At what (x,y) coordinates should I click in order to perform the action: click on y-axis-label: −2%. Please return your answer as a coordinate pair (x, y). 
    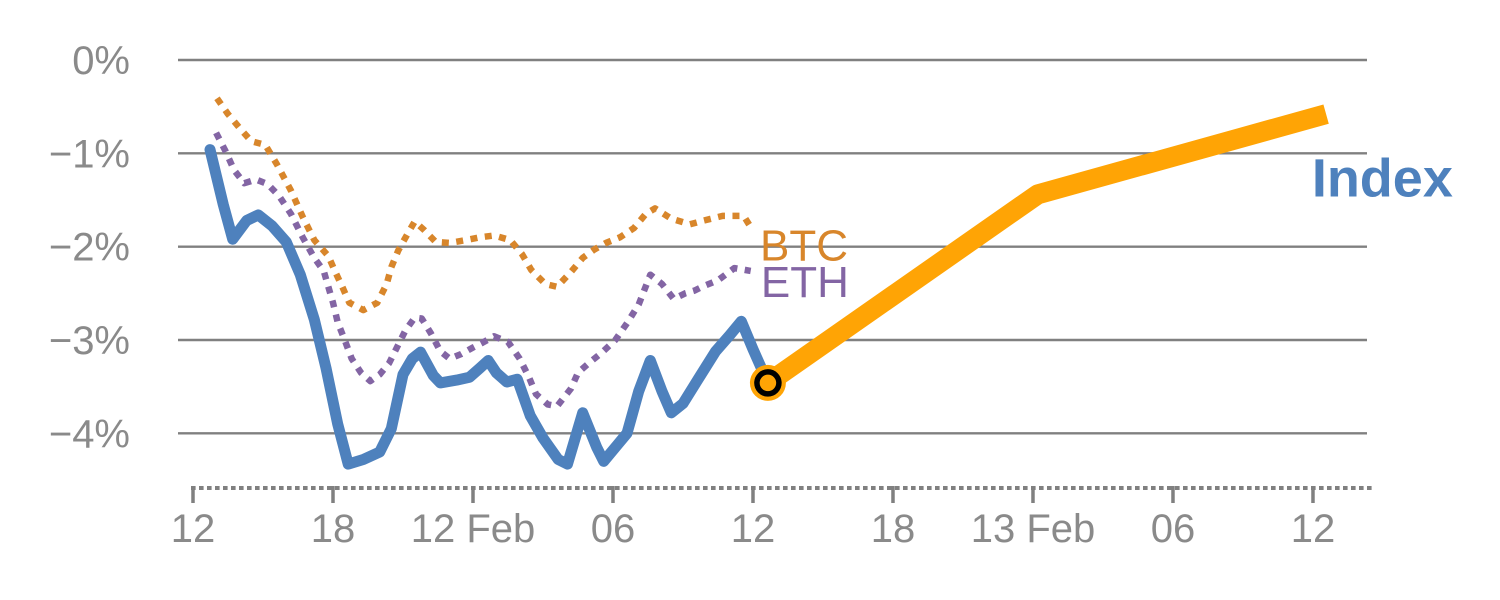
    Looking at the image, I should click on (89, 248).